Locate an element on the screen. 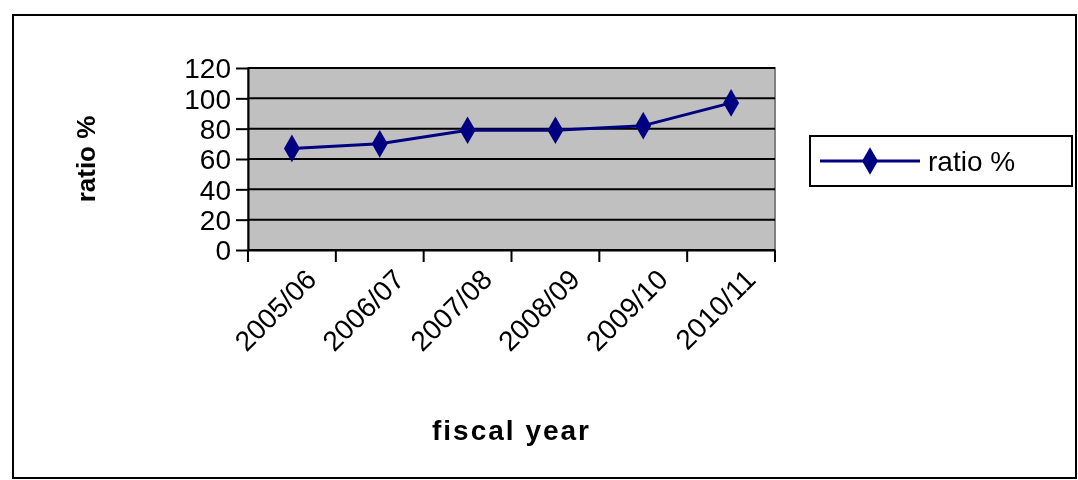  y-tick-label: 120 is located at coordinates (207, 69).